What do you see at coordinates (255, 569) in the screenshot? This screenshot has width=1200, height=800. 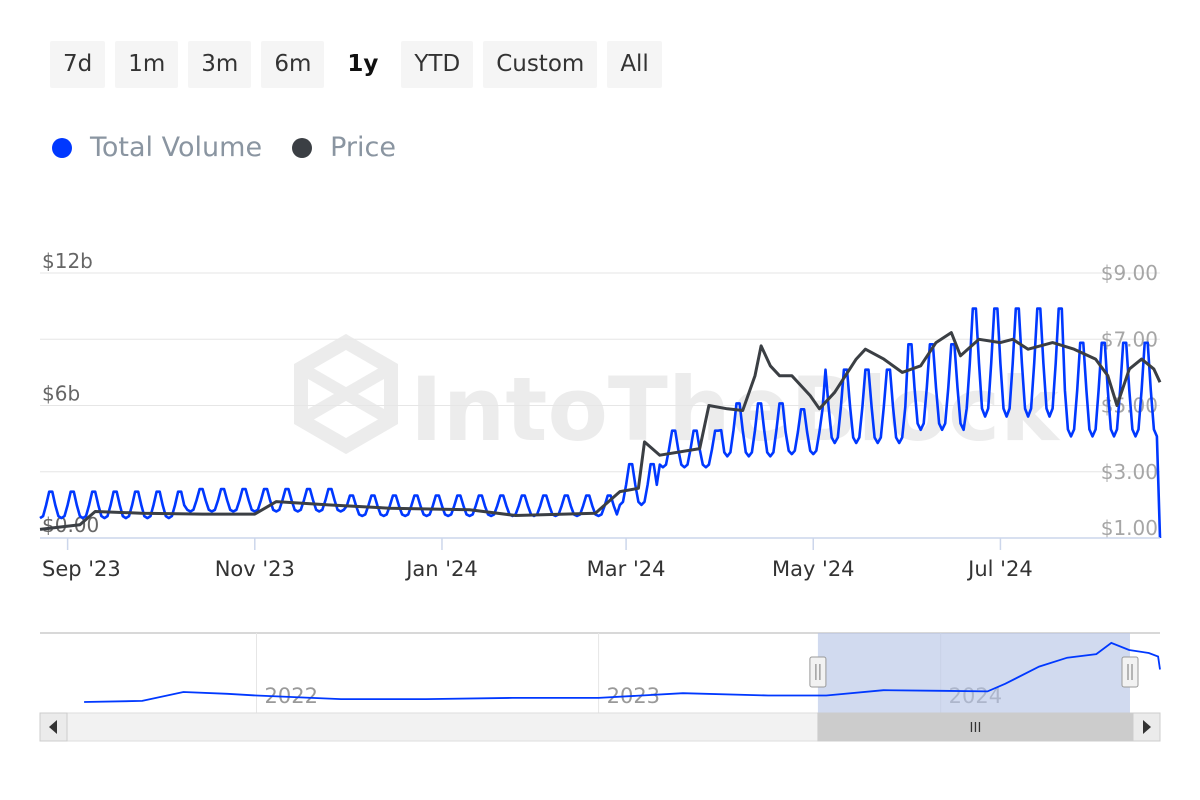 I see `x-axis-tick-label: Nov '23` at bounding box center [255, 569].